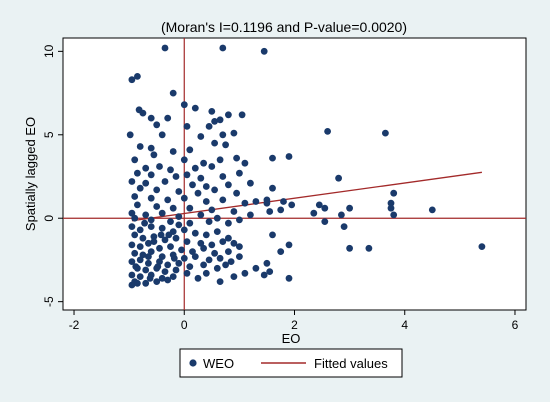 The image size is (550, 402). Describe the element at coordinates (49, 134) in the screenshot. I see `y-tick-label: 5` at that location.